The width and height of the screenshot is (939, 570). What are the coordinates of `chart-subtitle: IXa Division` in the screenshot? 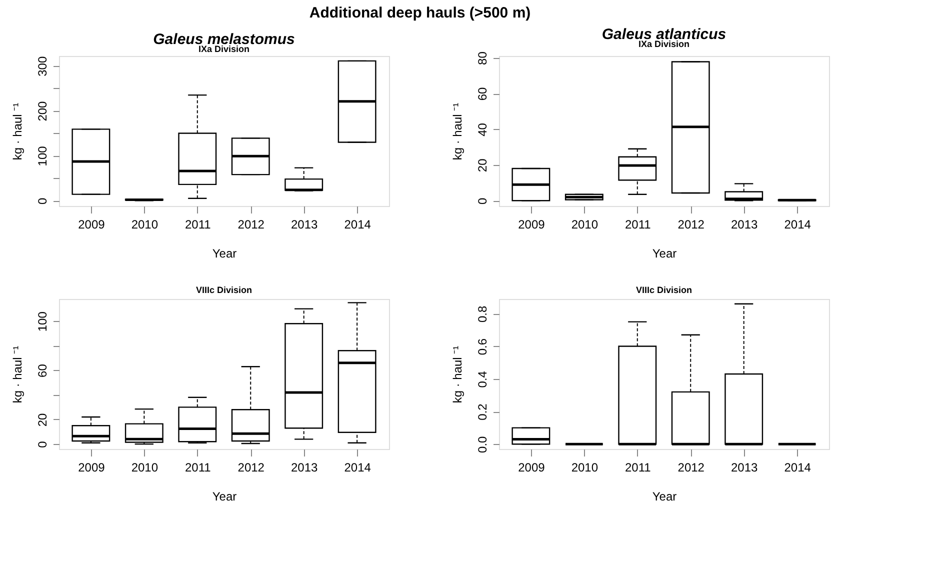 It's located at (224, 49).